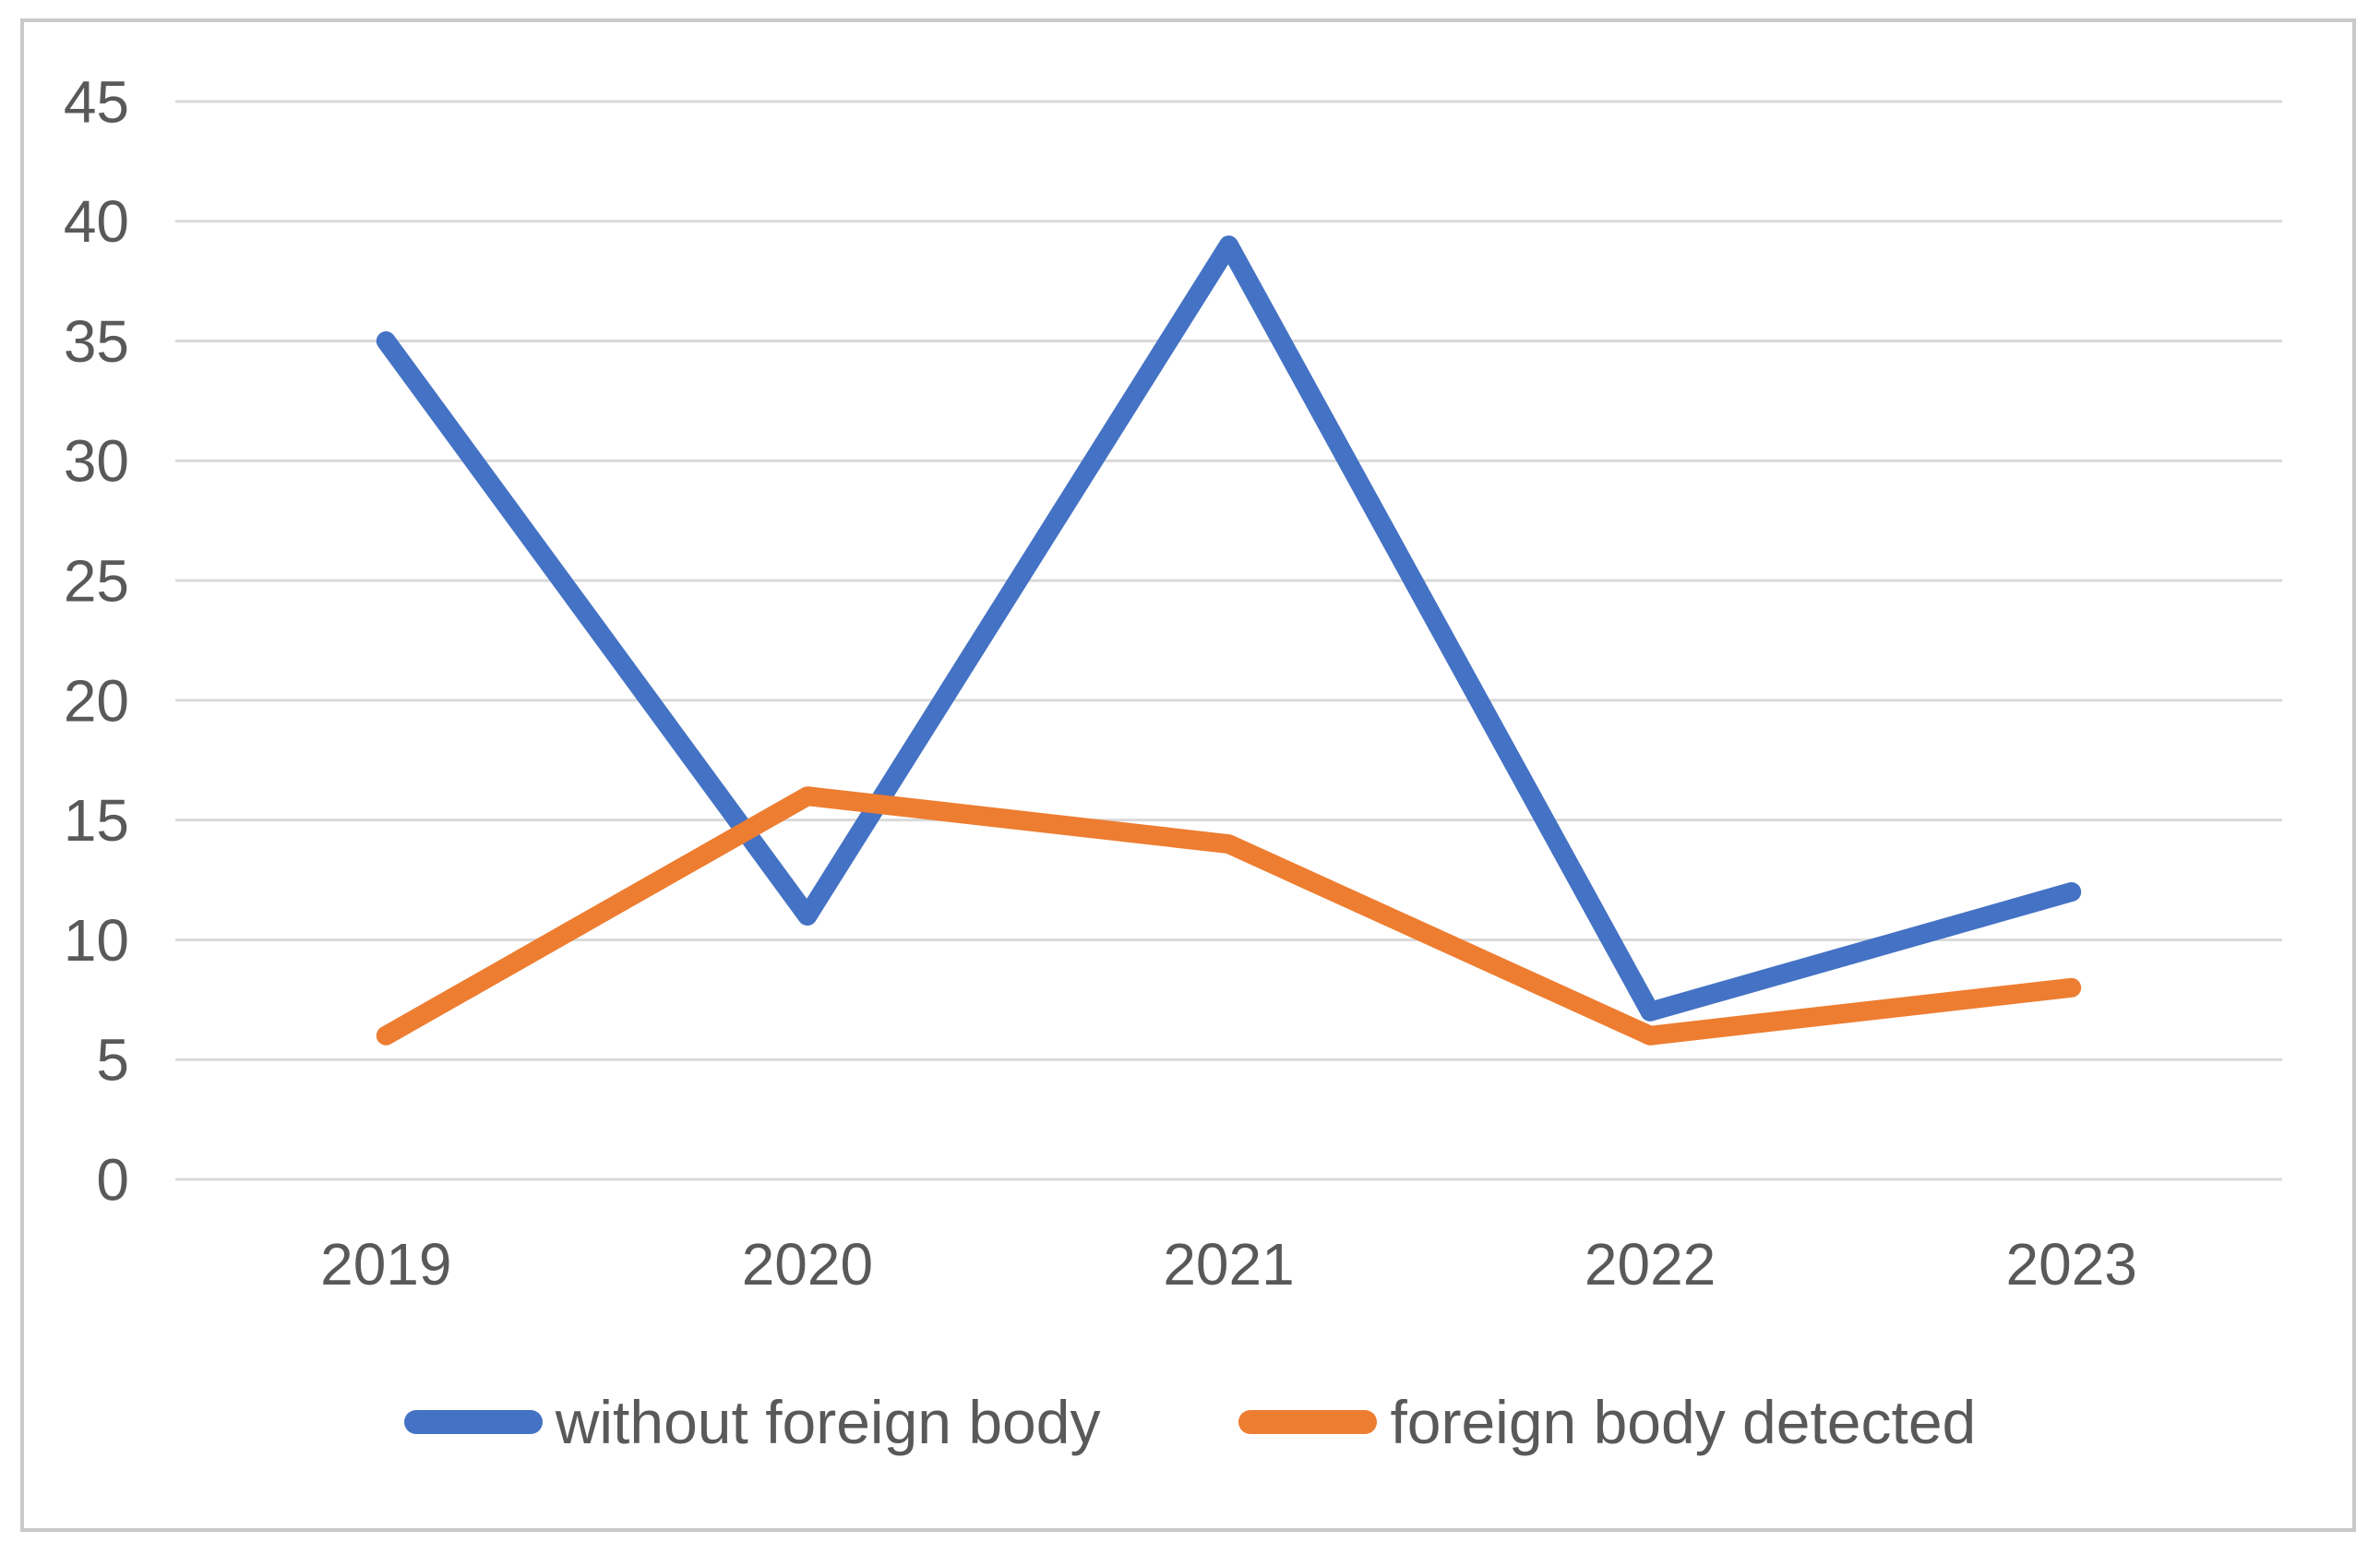 This screenshot has height=1554, width=2380. I want to click on series-line-foreign-body-detected, so click(1229, 916).